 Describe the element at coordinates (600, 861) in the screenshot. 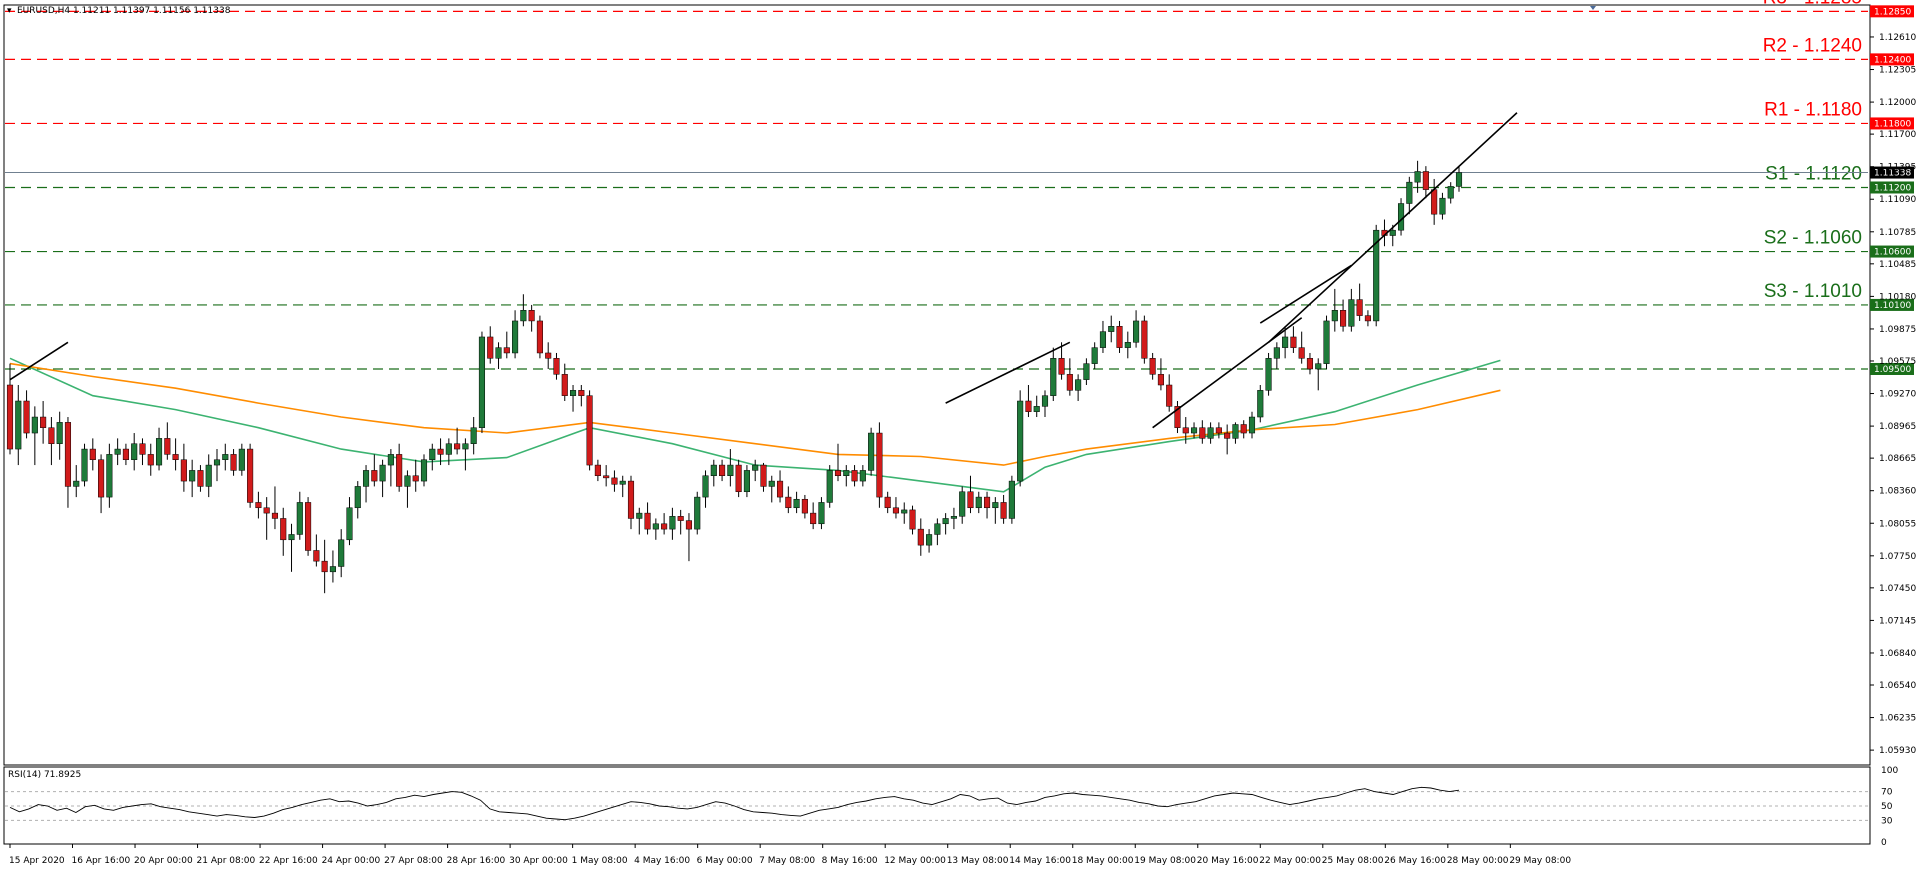

I see `time-tick-label: 1 May 08:00` at that location.